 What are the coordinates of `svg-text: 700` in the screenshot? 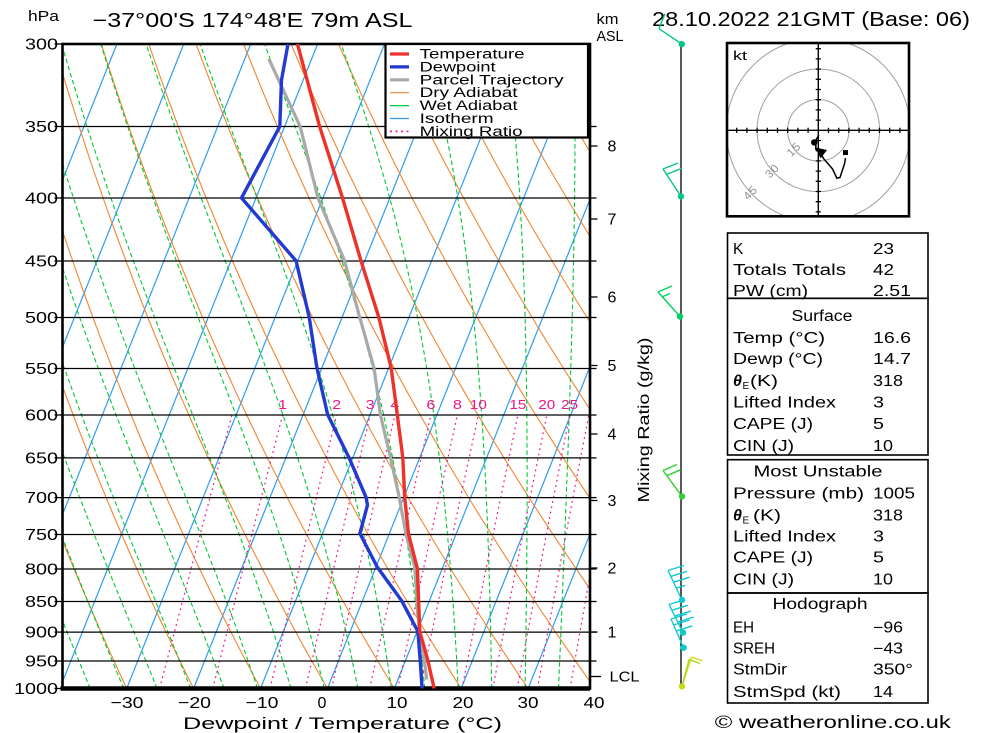 It's located at (41, 498).